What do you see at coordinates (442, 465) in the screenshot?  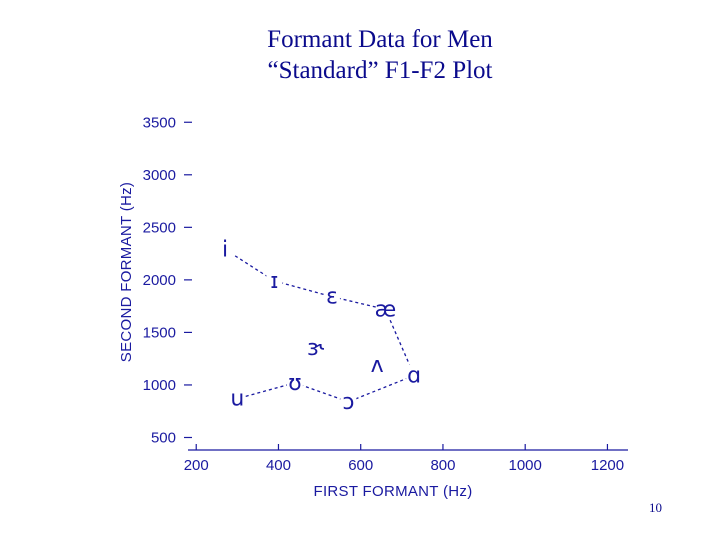 I see `x-tick-label-800: 800` at bounding box center [442, 465].